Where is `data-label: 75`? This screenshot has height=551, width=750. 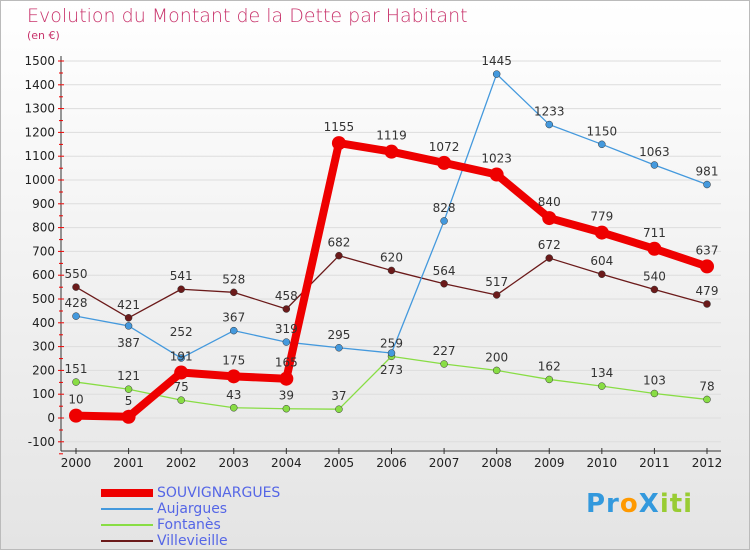
data-label: 75 is located at coordinates (181, 387).